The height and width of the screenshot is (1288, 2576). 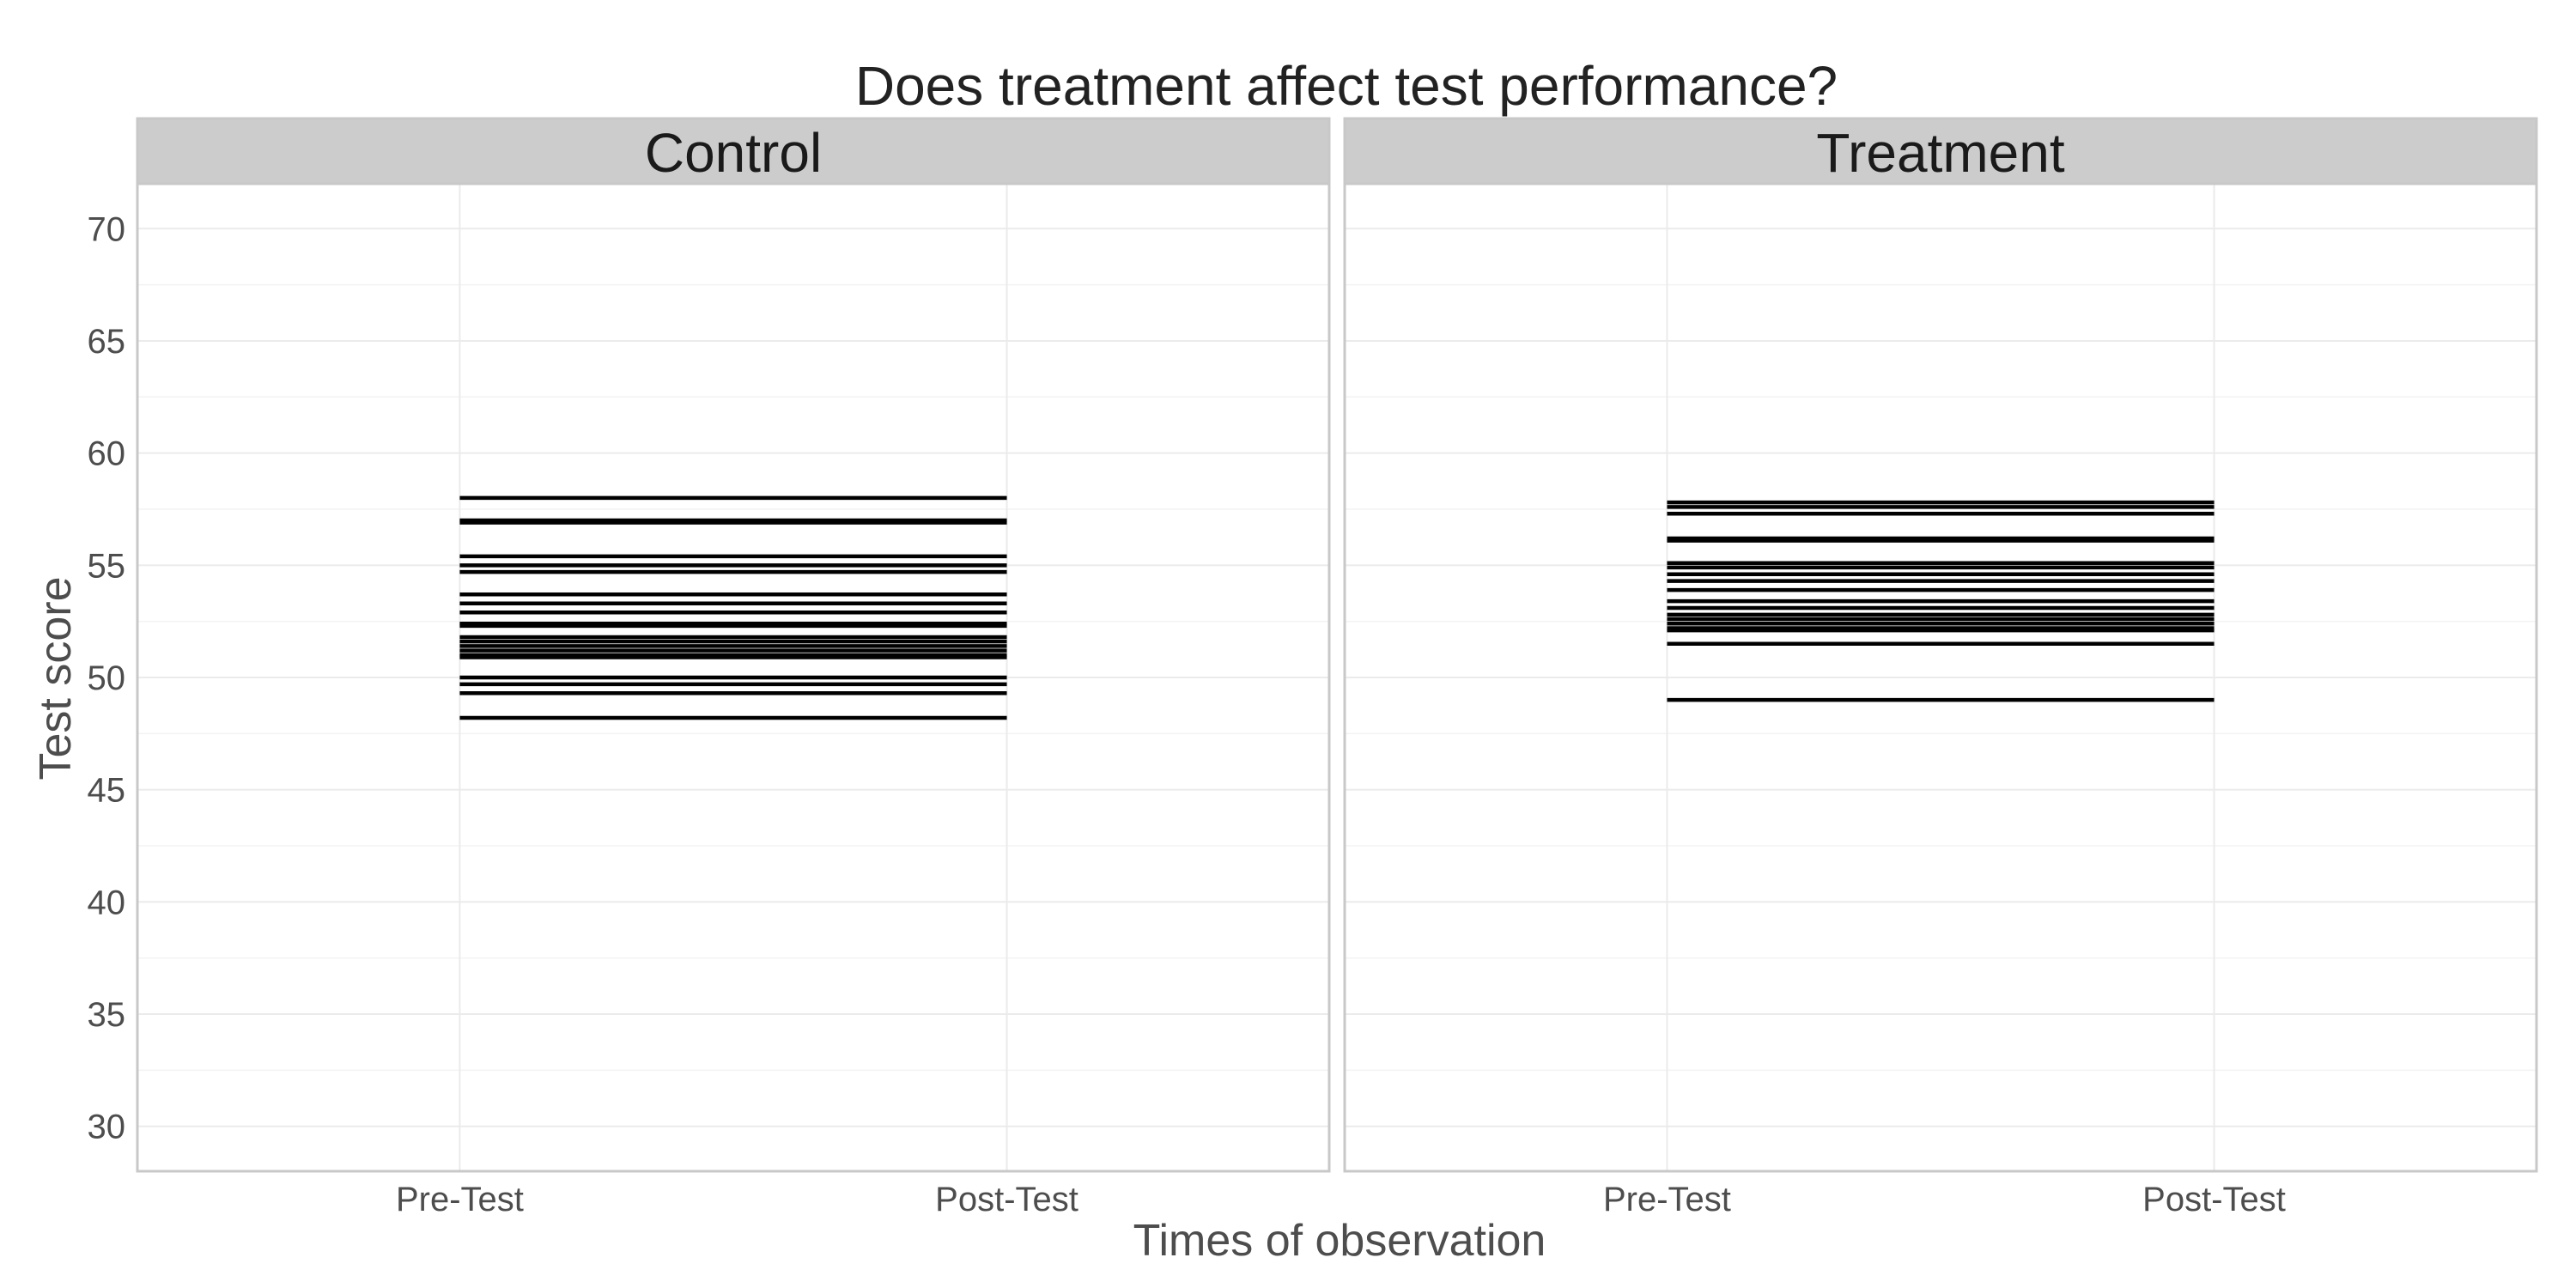 What do you see at coordinates (107, 342) in the screenshot?
I see `y-tick-label: 65` at bounding box center [107, 342].